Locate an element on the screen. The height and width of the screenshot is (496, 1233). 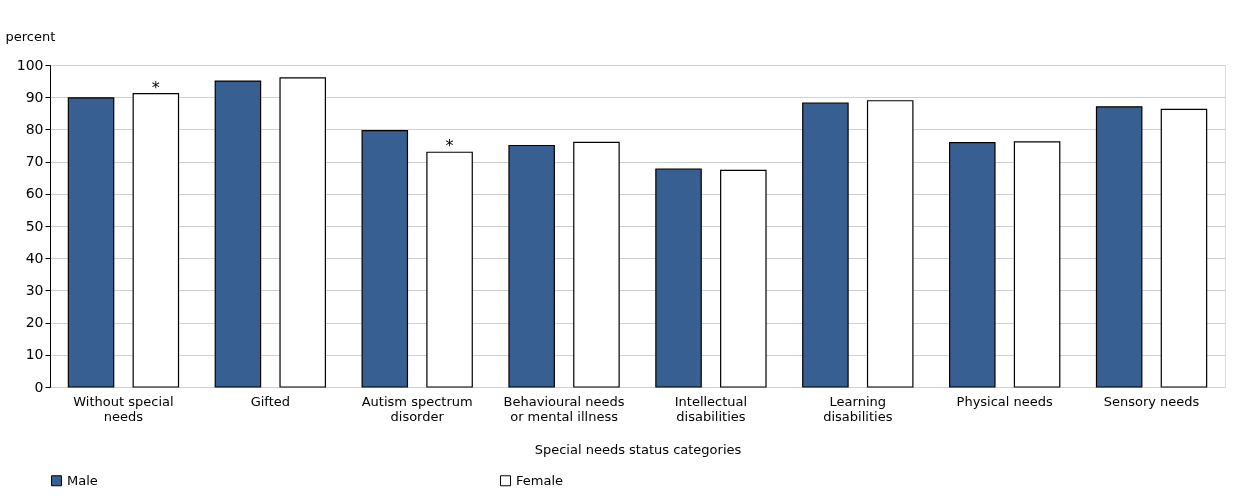
y-tick-label: 90 is located at coordinates (34, 96).